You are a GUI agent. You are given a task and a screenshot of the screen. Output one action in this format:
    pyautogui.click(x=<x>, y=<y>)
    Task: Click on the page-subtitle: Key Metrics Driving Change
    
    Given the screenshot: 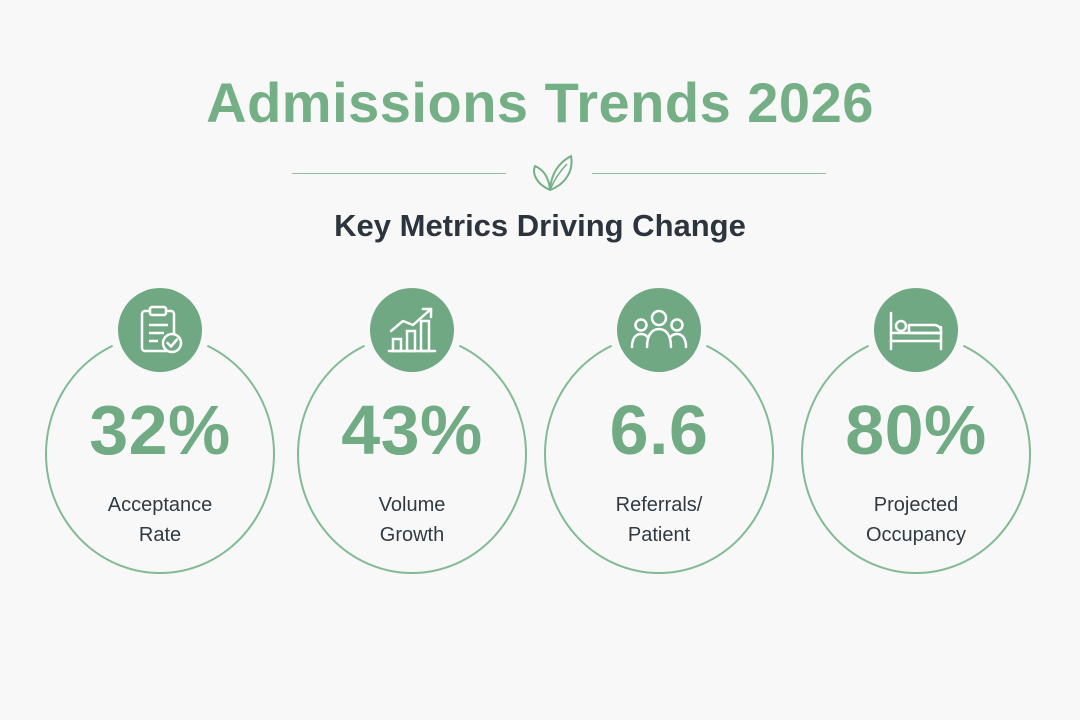 What is the action you would take?
    pyautogui.click(x=540, y=225)
    